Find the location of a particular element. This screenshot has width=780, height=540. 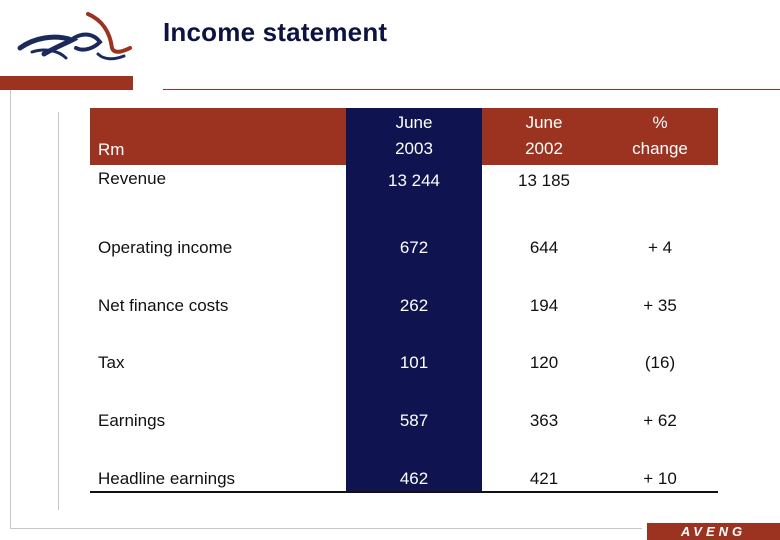

table-cell: + 10 is located at coordinates (660, 478).